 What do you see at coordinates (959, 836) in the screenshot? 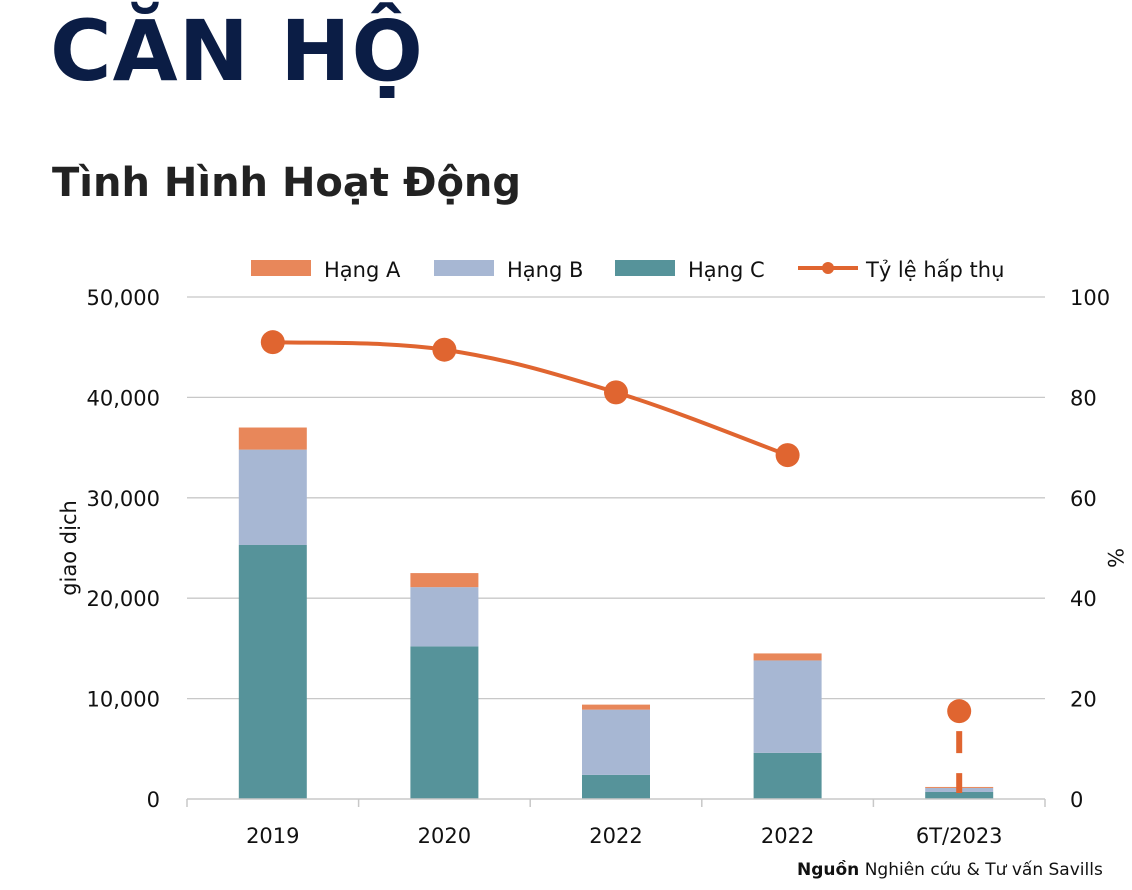
I see `x-tick-label: 6T/2023` at bounding box center [959, 836].